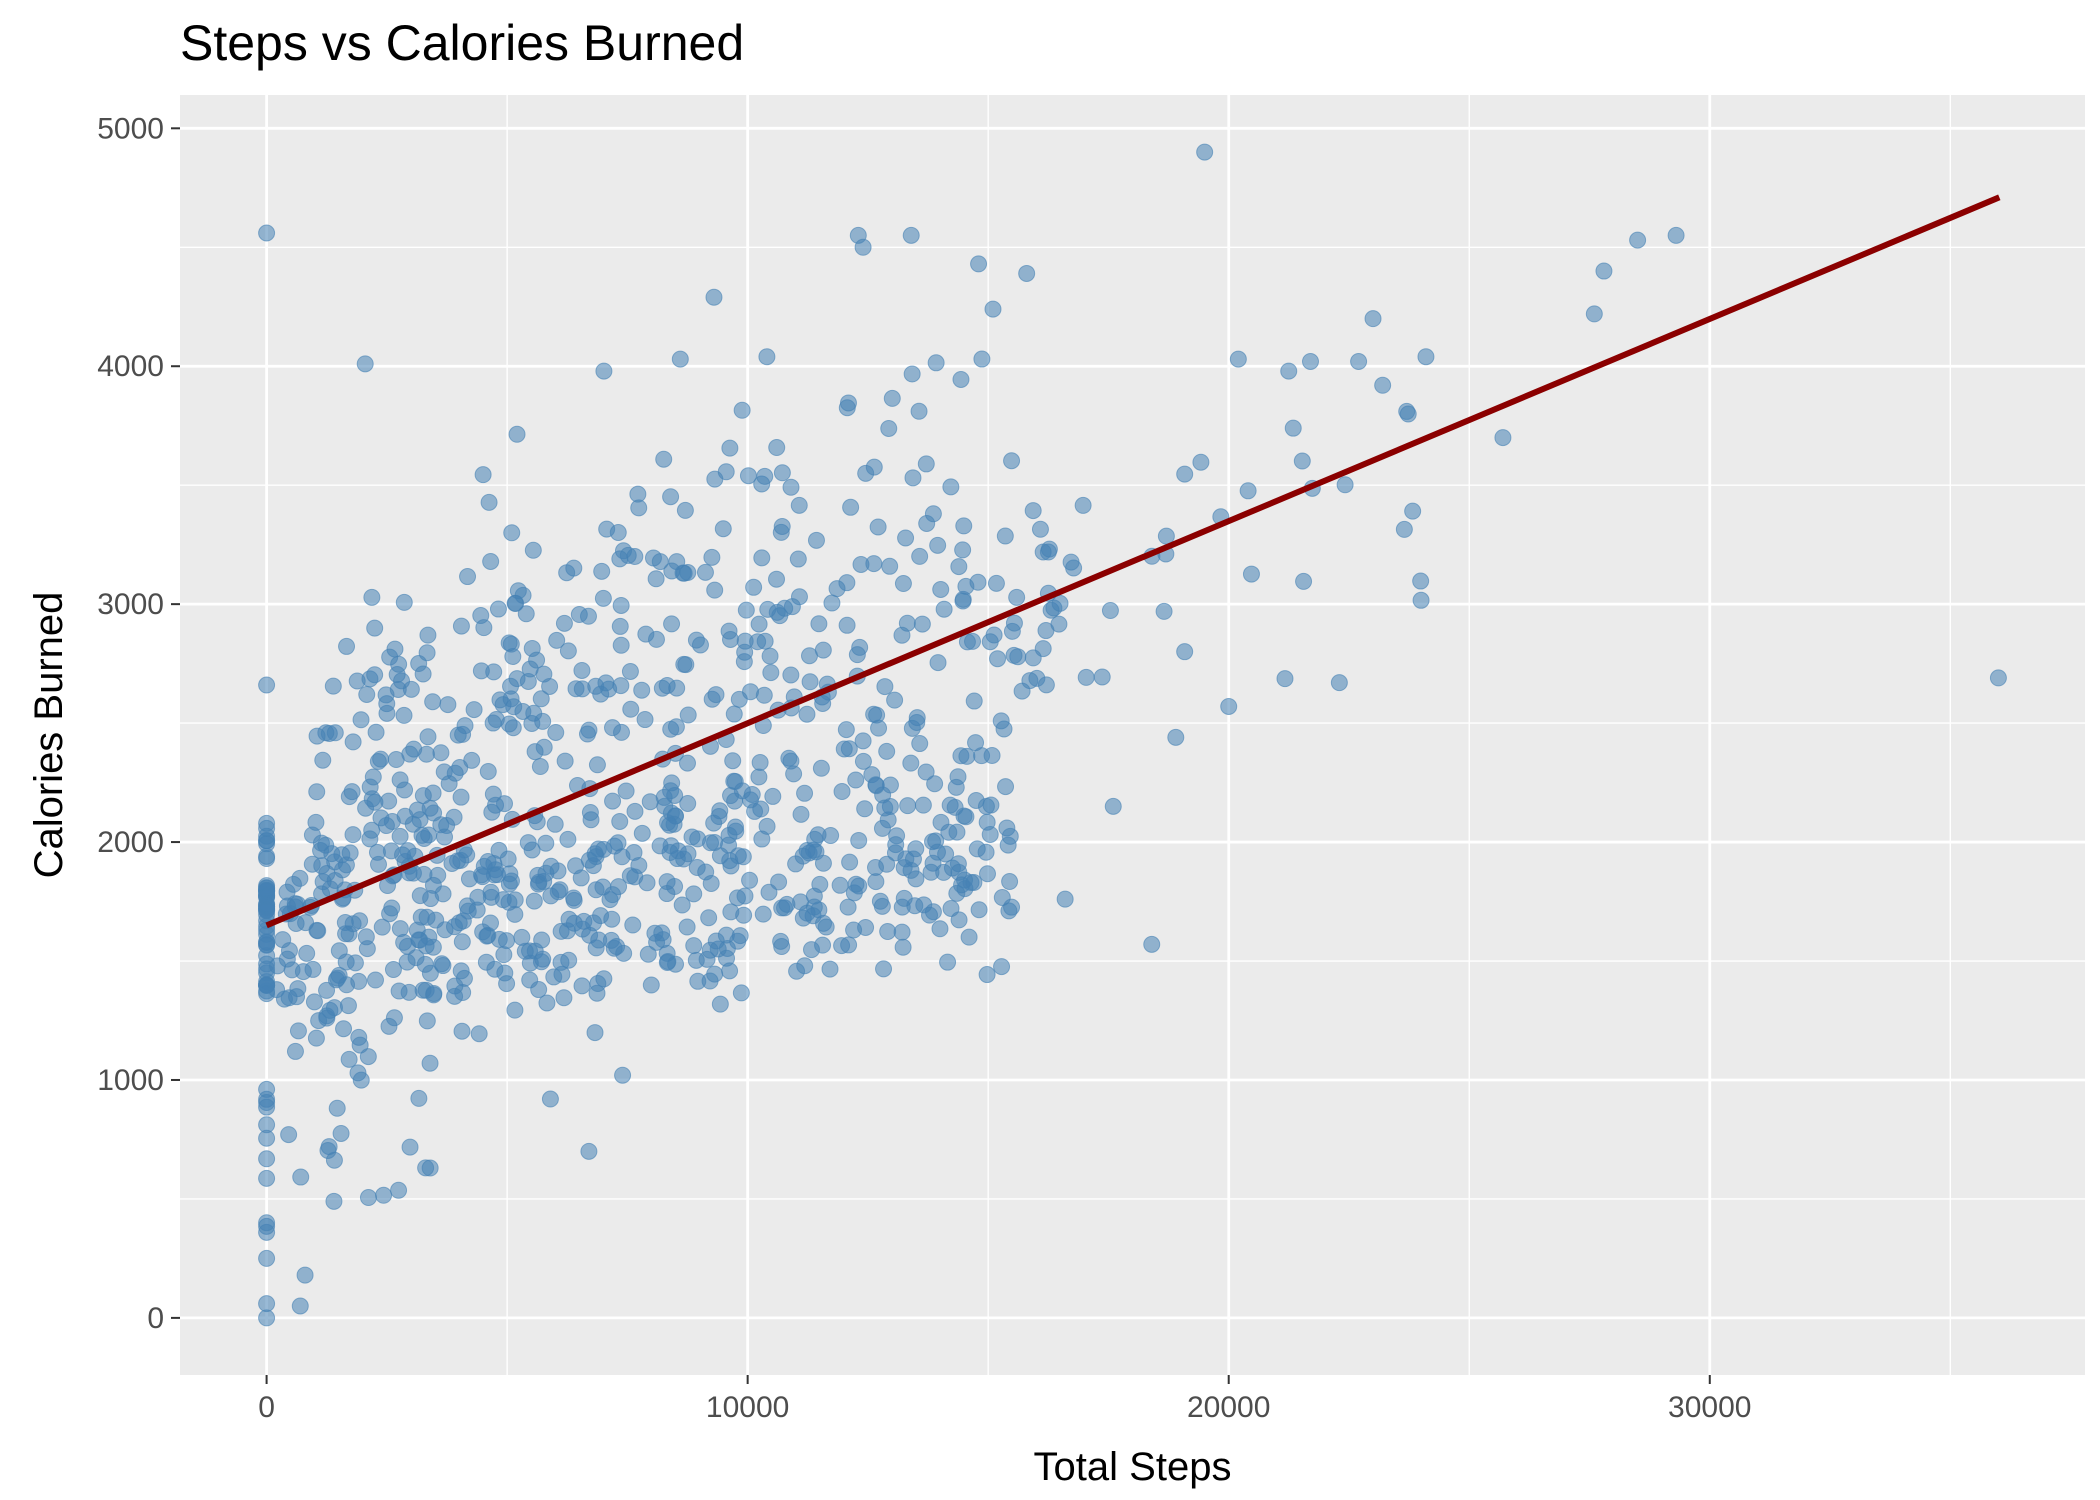 The height and width of the screenshot is (1500, 2100). I want to click on x-tick-label: 0, so click(266, 1407).